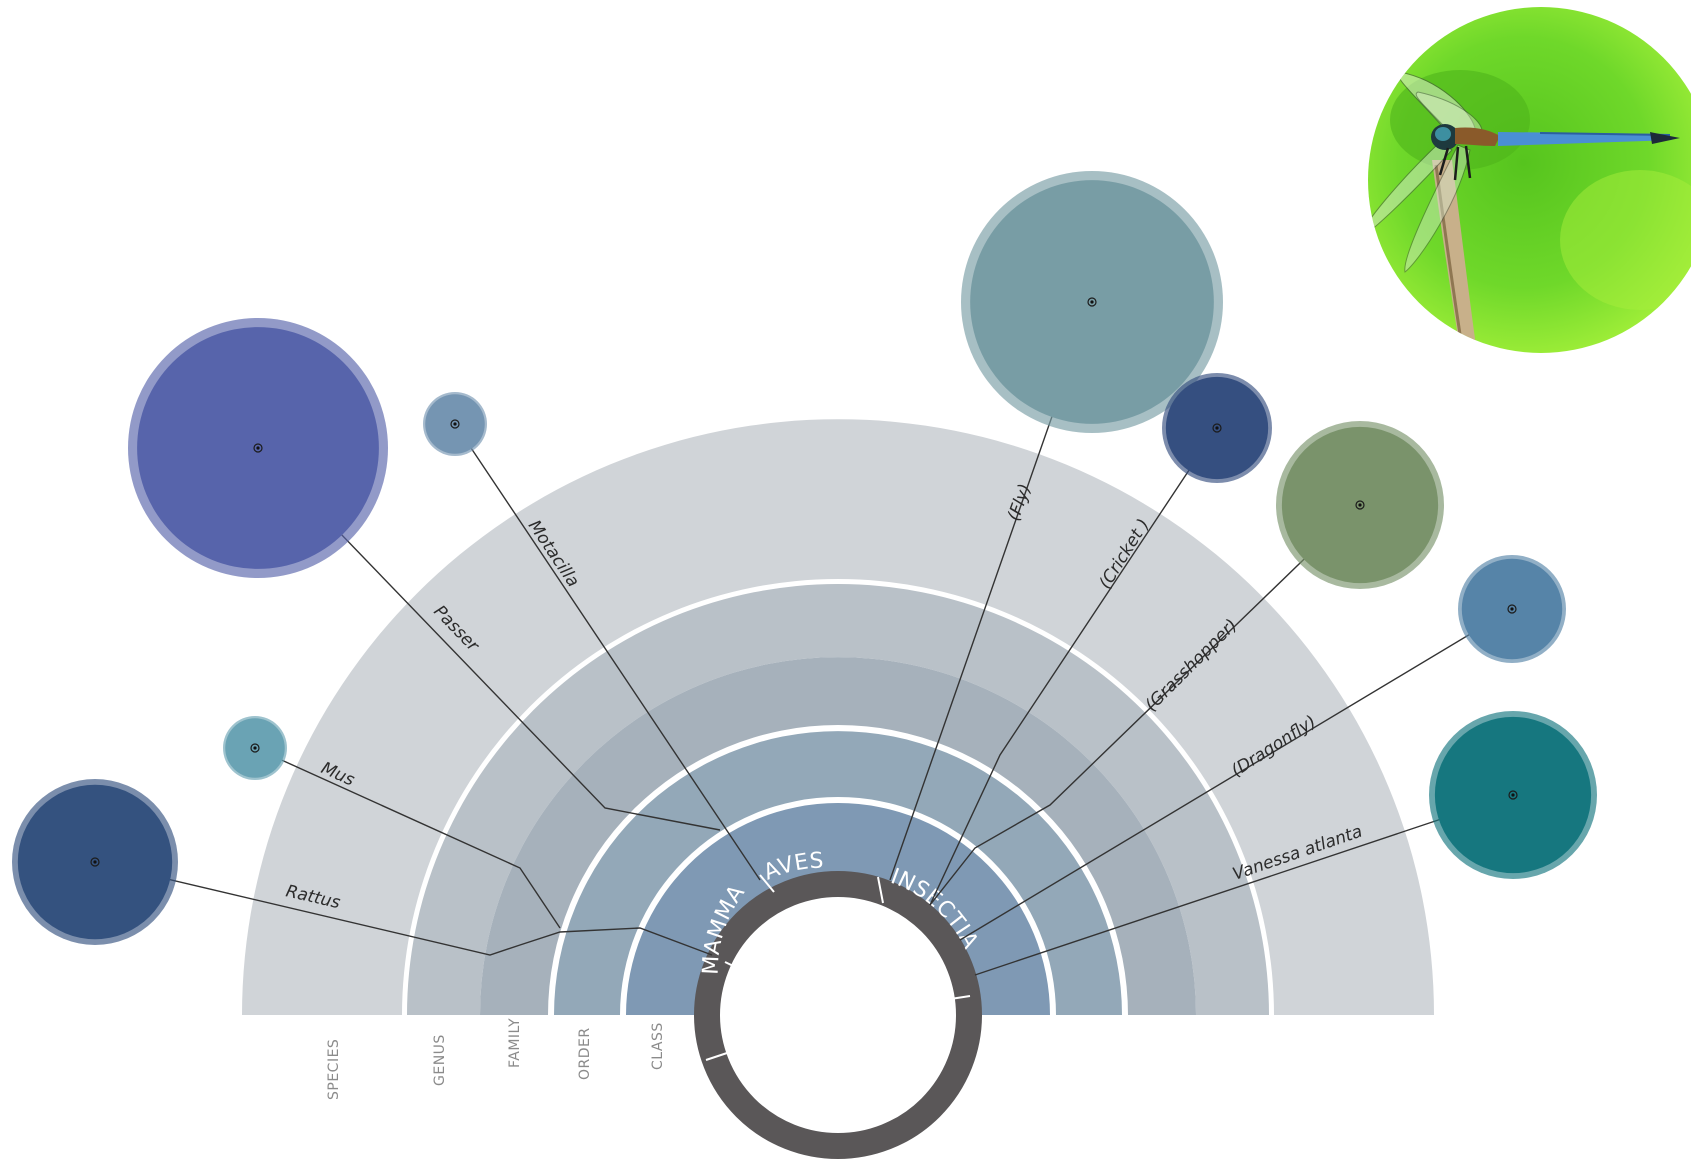 The height and width of the screenshot is (1173, 1691). What do you see at coordinates (838, 1015) in the screenshot?
I see `center-ring` at bounding box center [838, 1015].